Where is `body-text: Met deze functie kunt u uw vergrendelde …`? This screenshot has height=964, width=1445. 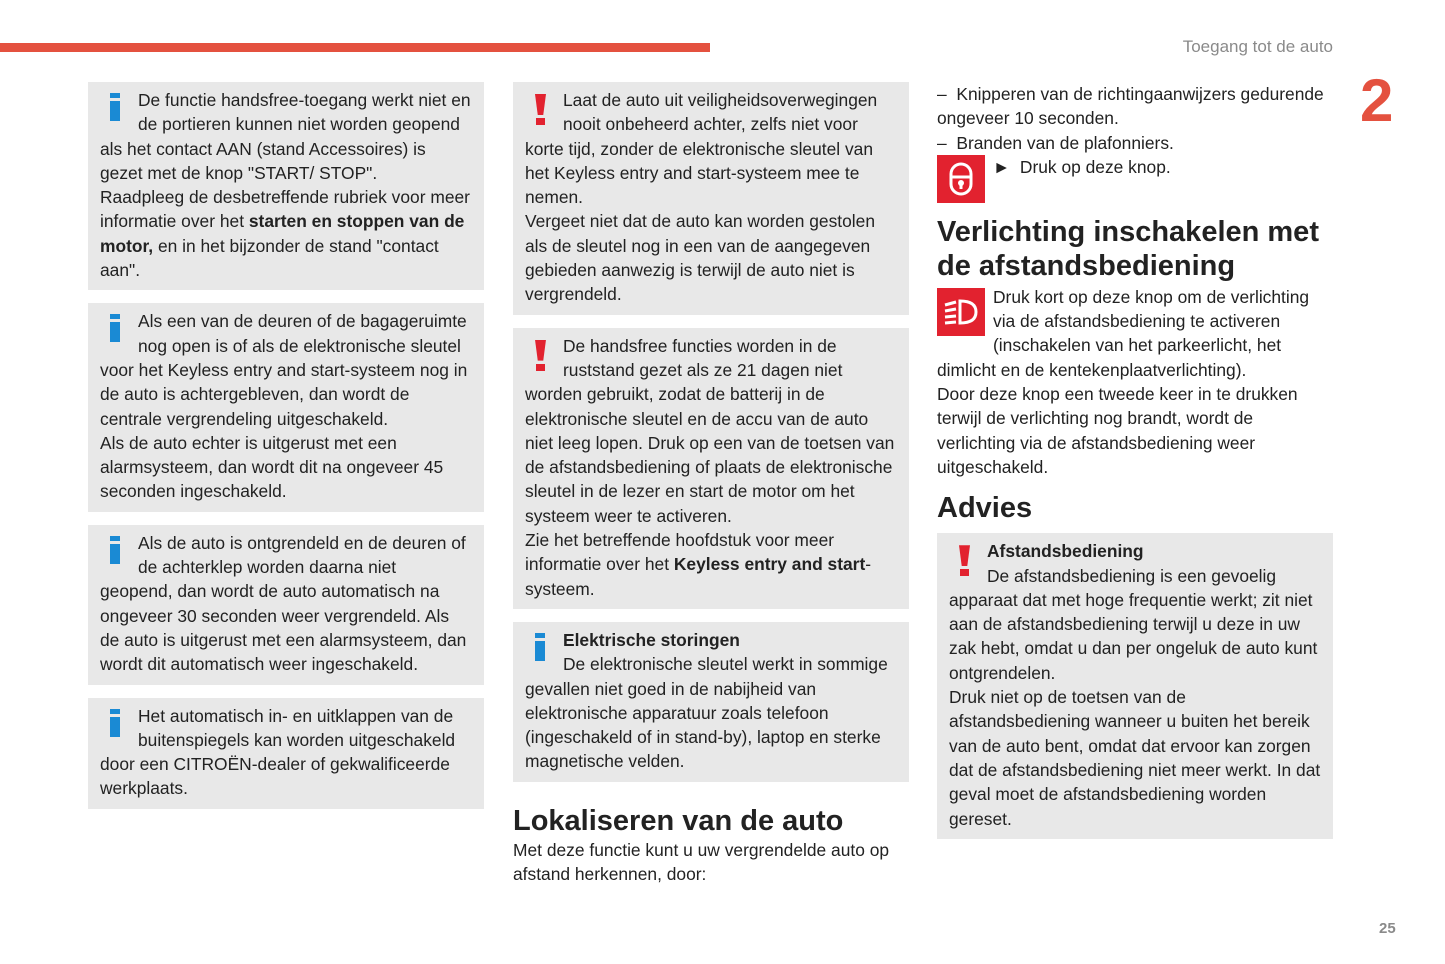 body-text: Met deze functie kunt u uw vergrendelde … is located at coordinates (701, 862).